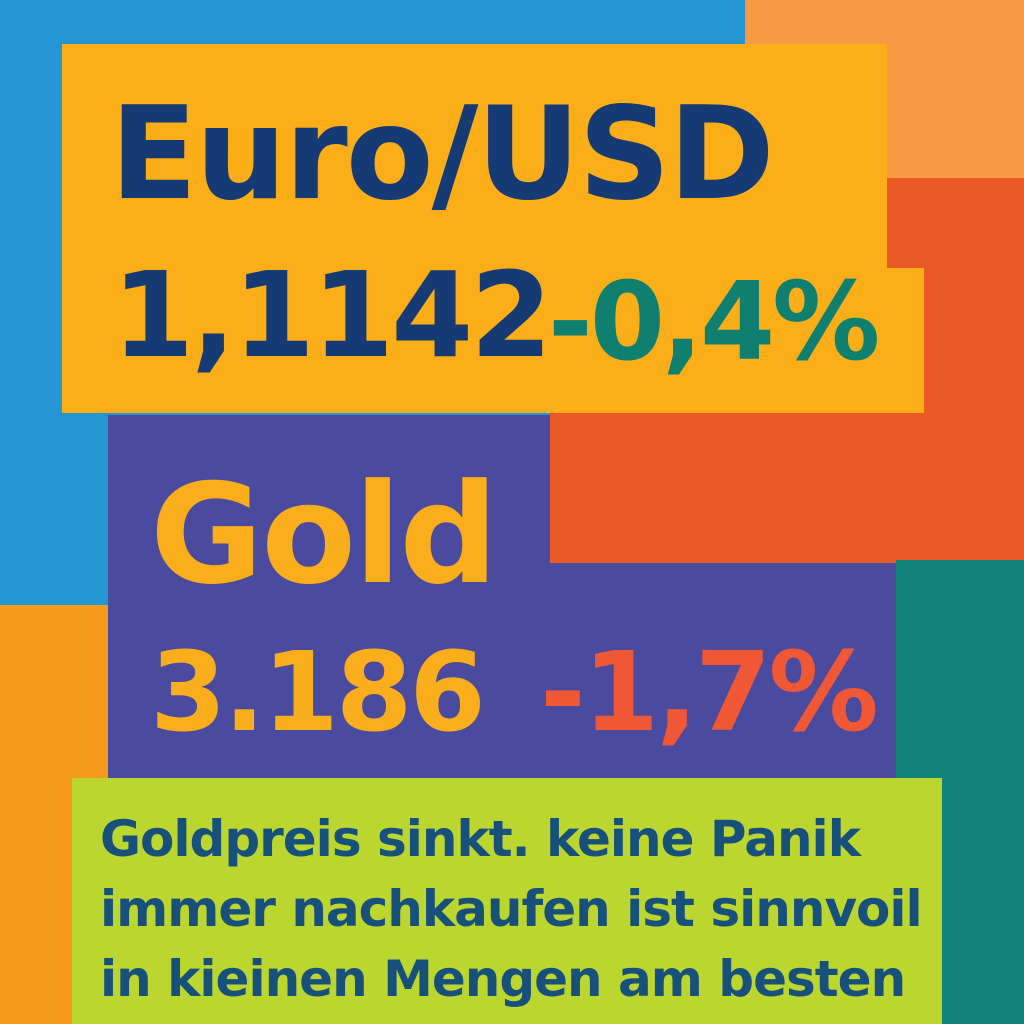 Image resolution: width=1024 pixels, height=1024 pixels. I want to click on eur-value: 1,1142, so click(332, 315).